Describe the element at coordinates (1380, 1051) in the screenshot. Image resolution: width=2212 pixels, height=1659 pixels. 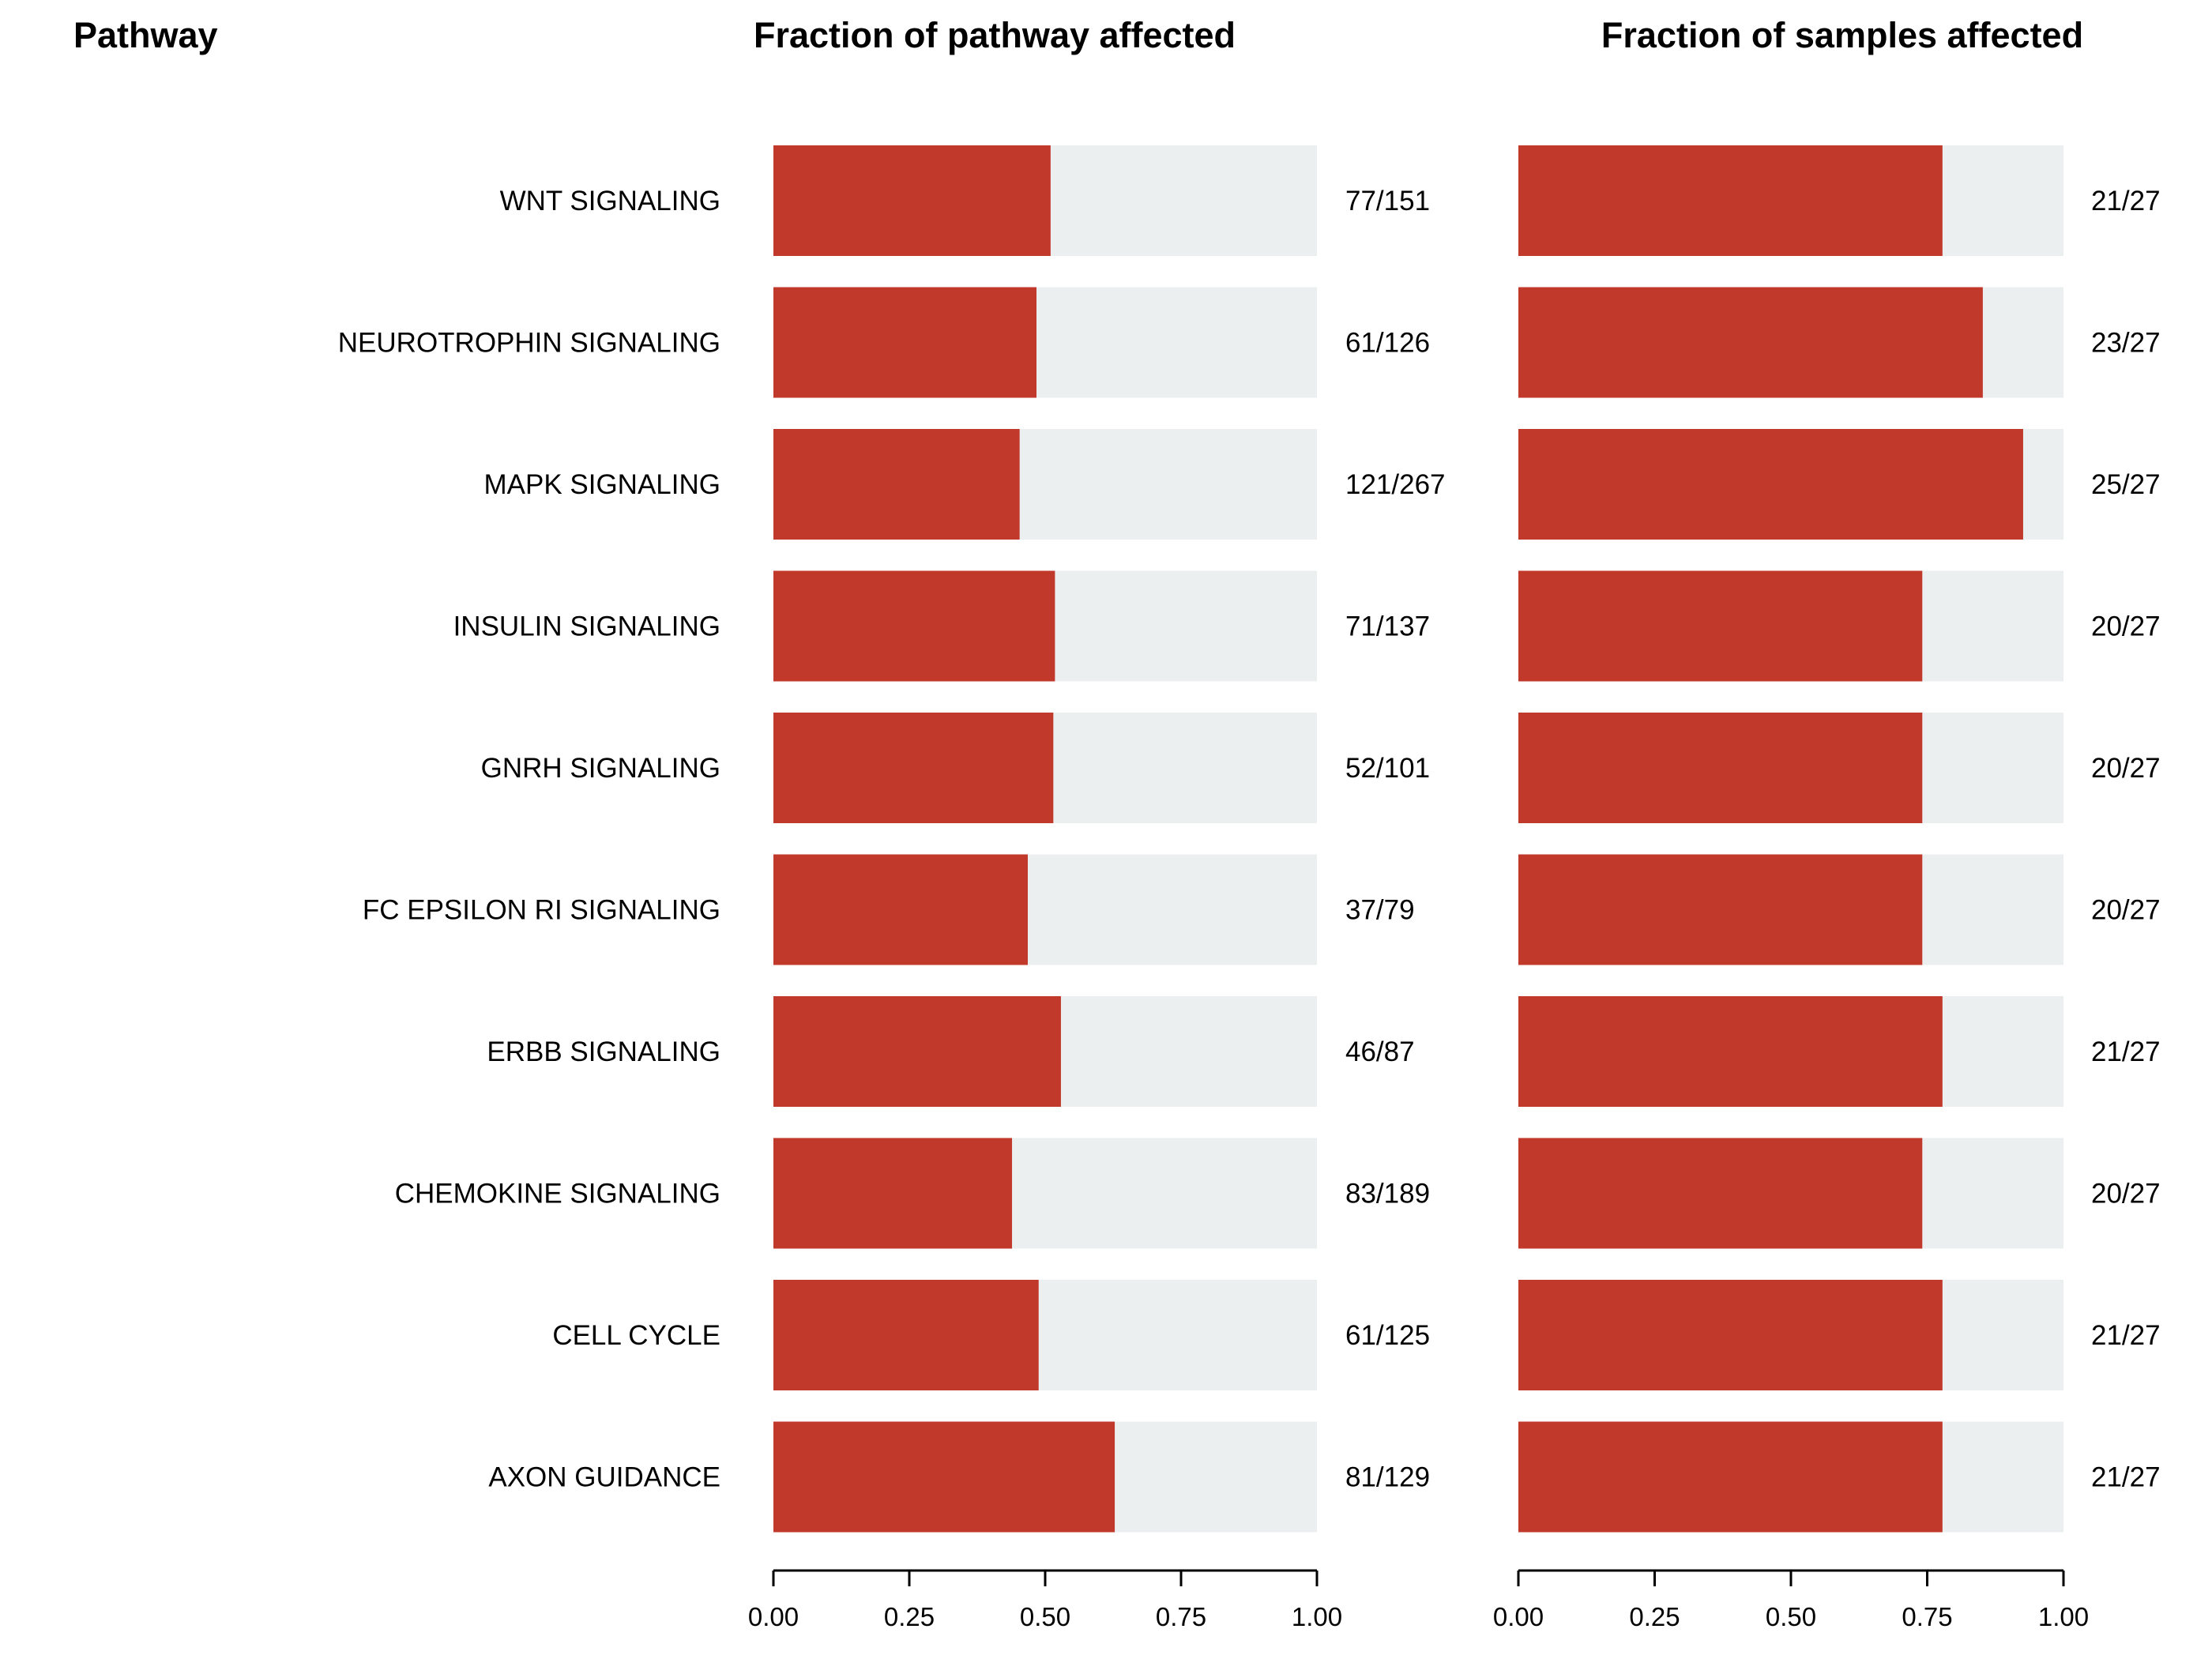
I see `fraction-label: 46/87` at that location.